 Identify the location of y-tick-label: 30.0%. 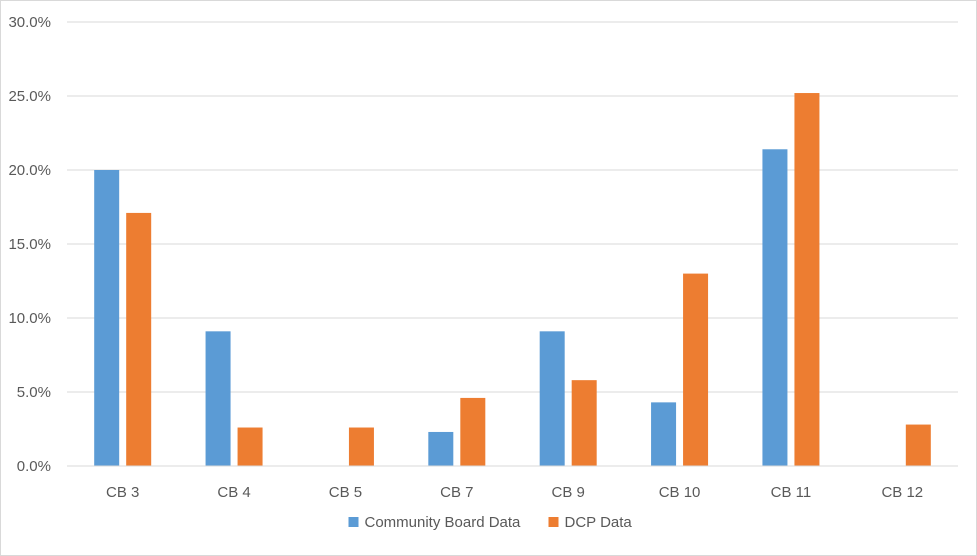
(29, 22).